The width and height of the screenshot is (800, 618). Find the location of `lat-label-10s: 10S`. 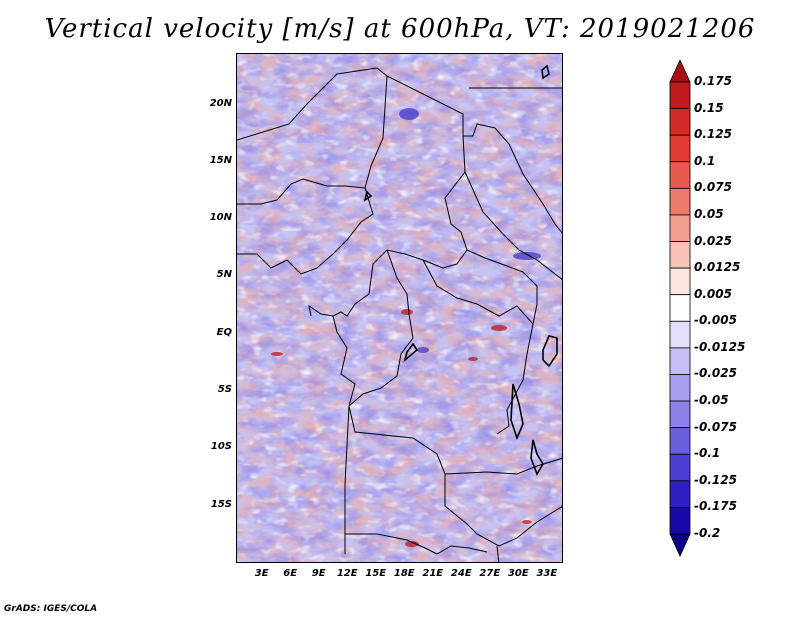

lat-label-10s: 10S is located at coordinates (221, 447).